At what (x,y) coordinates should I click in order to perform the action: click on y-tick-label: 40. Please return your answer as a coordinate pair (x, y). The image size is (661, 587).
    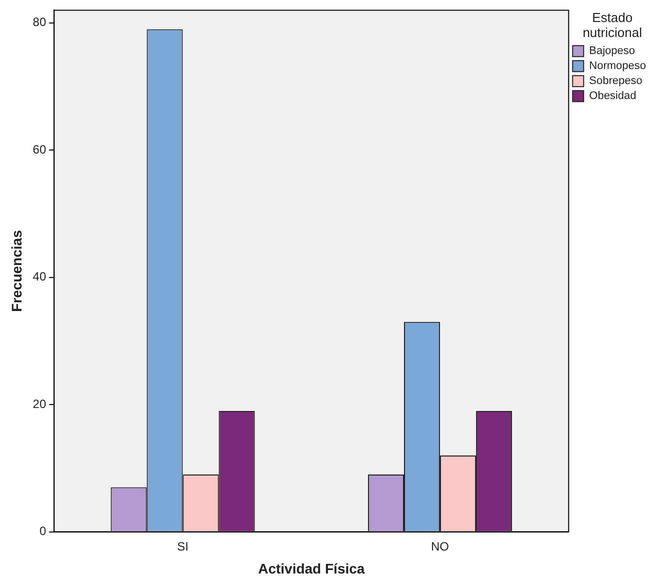
    Looking at the image, I should click on (39, 277).